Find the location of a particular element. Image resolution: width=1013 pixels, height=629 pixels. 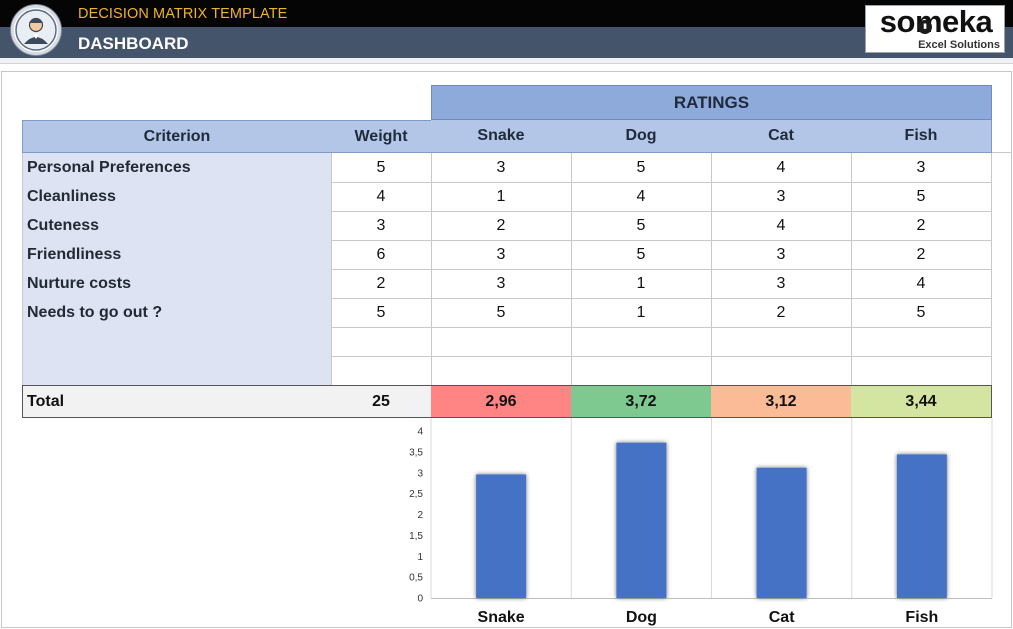

y-tick-label: 2 is located at coordinates (420, 515).